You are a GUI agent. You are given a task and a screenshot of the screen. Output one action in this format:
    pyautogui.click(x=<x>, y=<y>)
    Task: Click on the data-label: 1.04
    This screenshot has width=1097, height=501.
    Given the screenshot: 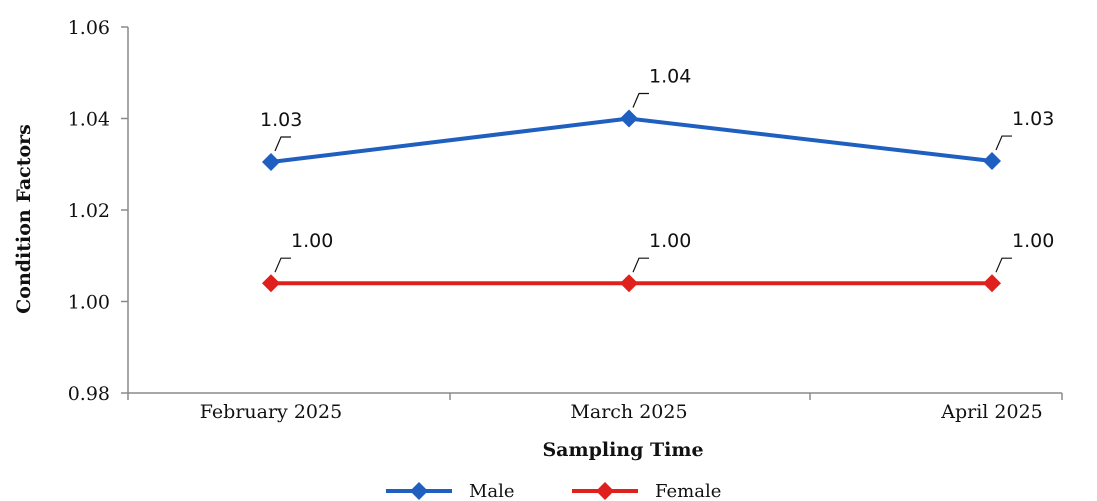 What is the action you would take?
    pyautogui.click(x=670, y=77)
    